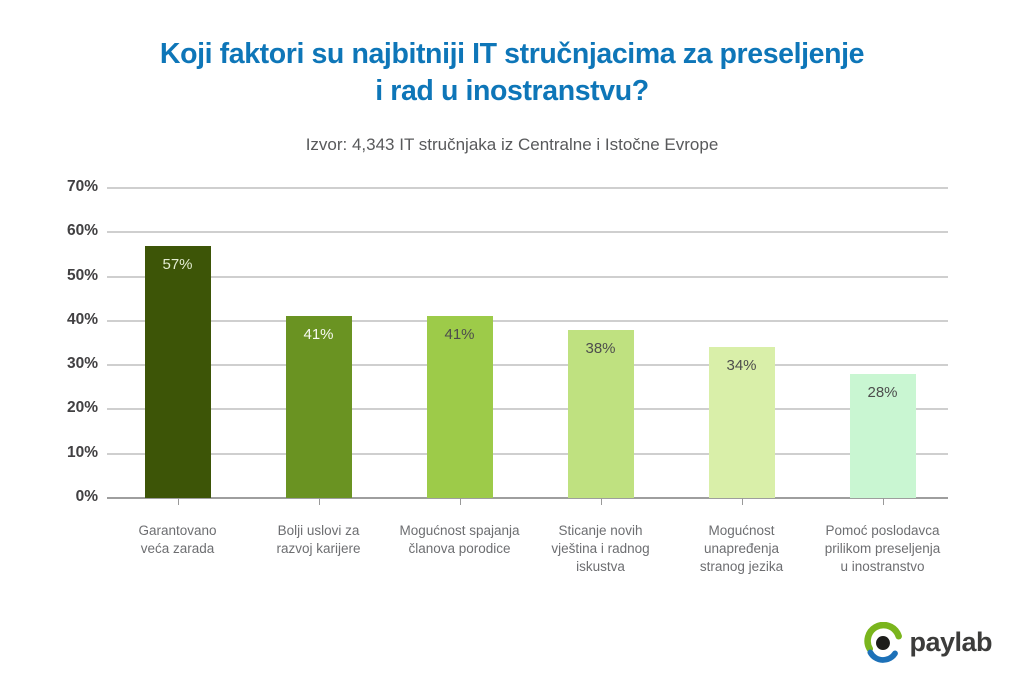  Describe the element at coordinates (950, 642) in the screenshot. I see `paylab-logo-text: paylab` at that location.